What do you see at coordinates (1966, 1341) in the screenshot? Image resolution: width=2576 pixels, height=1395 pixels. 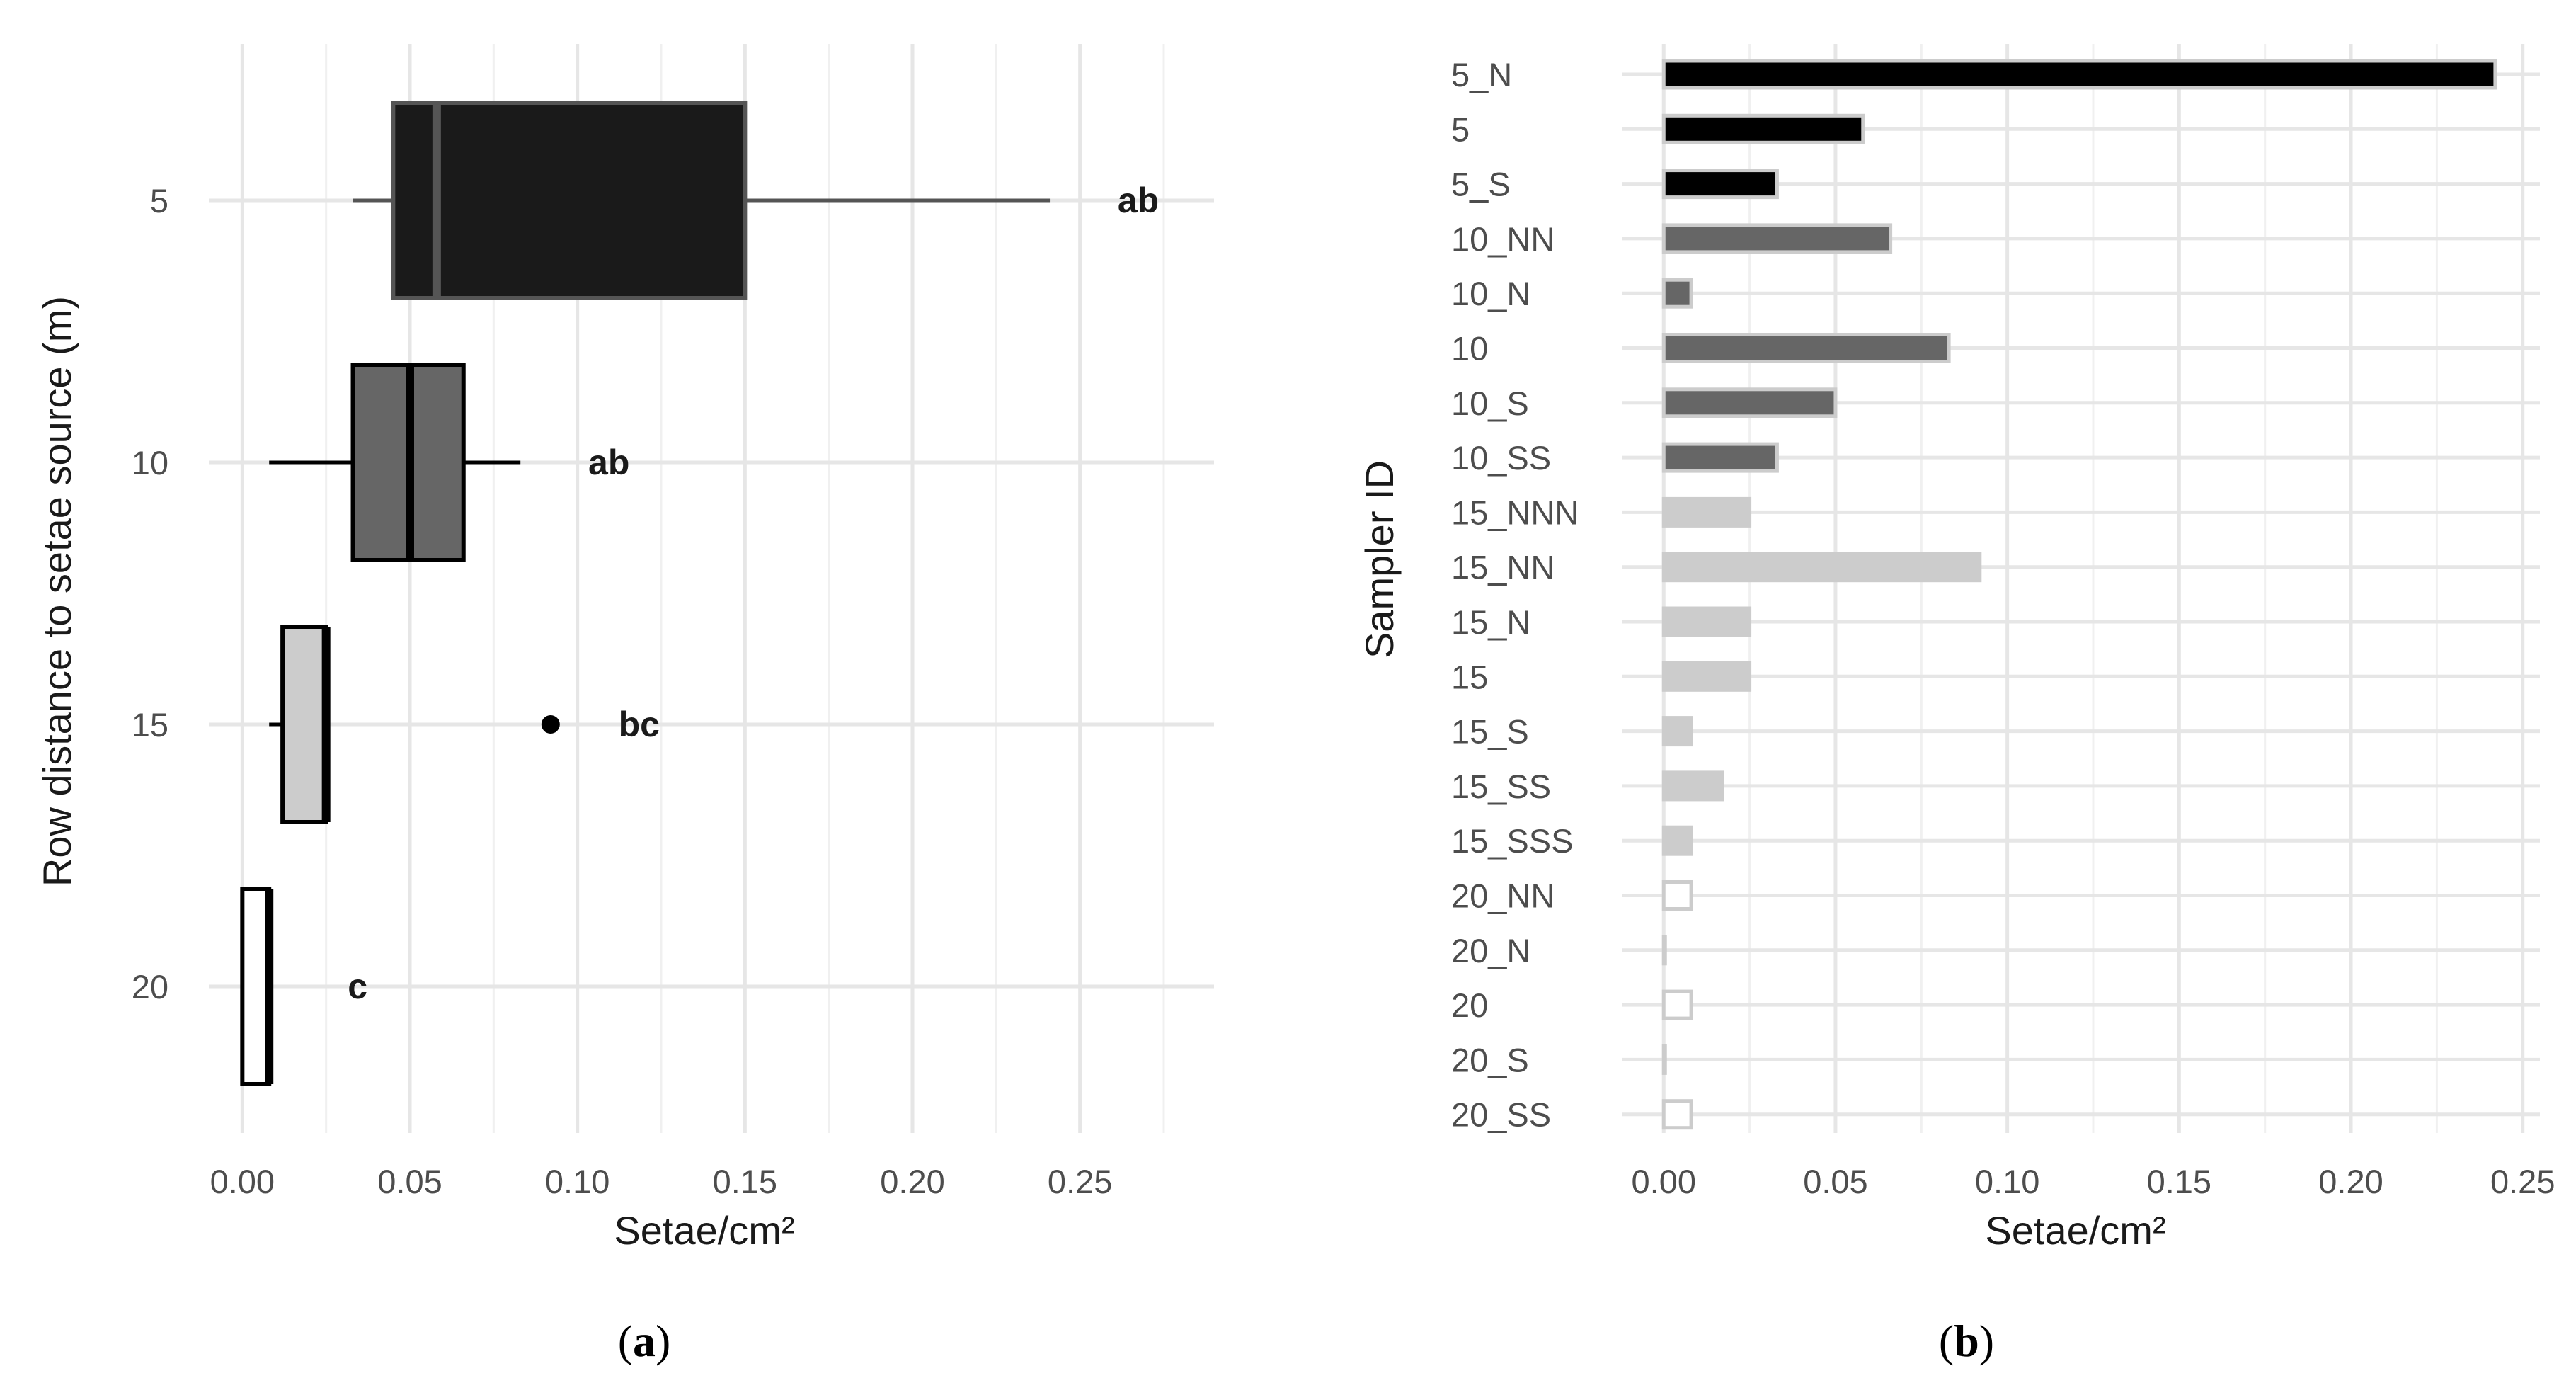 I see `panel-b-label: (b)` at bounding box center [1966, 1341].